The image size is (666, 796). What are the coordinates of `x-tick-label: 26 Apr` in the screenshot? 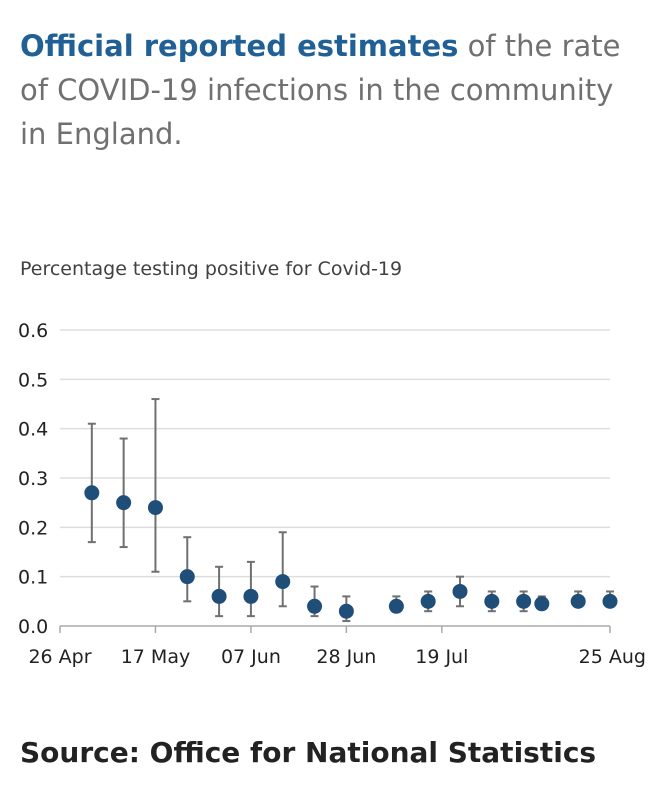 It's located at (59, 657).